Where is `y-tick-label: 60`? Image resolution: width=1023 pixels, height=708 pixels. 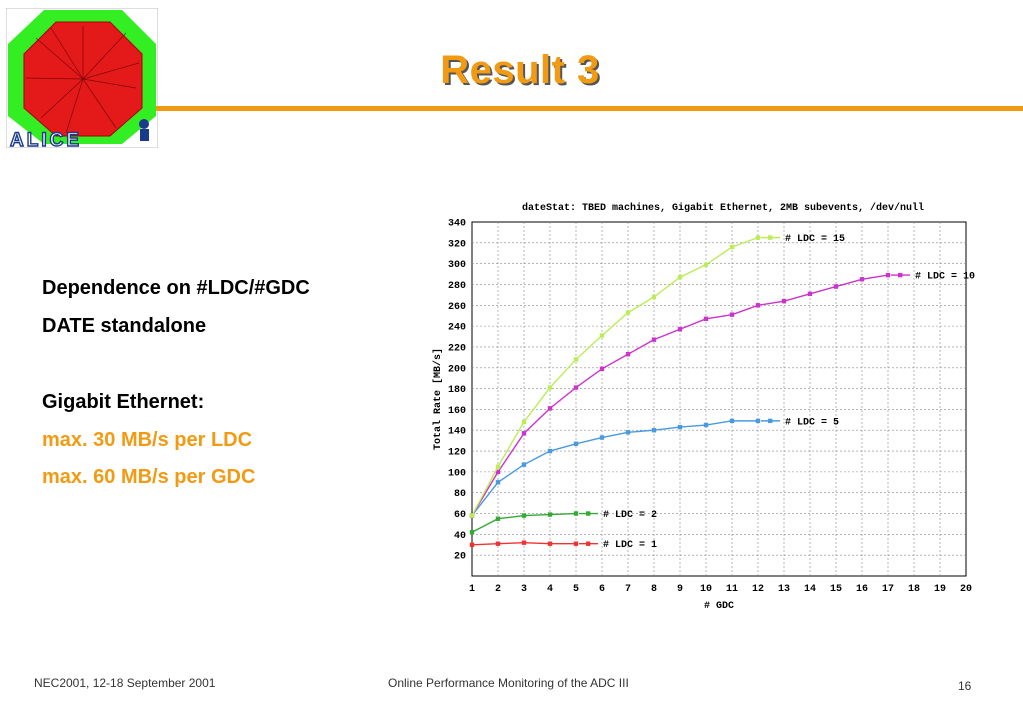 y-tick-label: 60 is located at coordinates (460, 515).